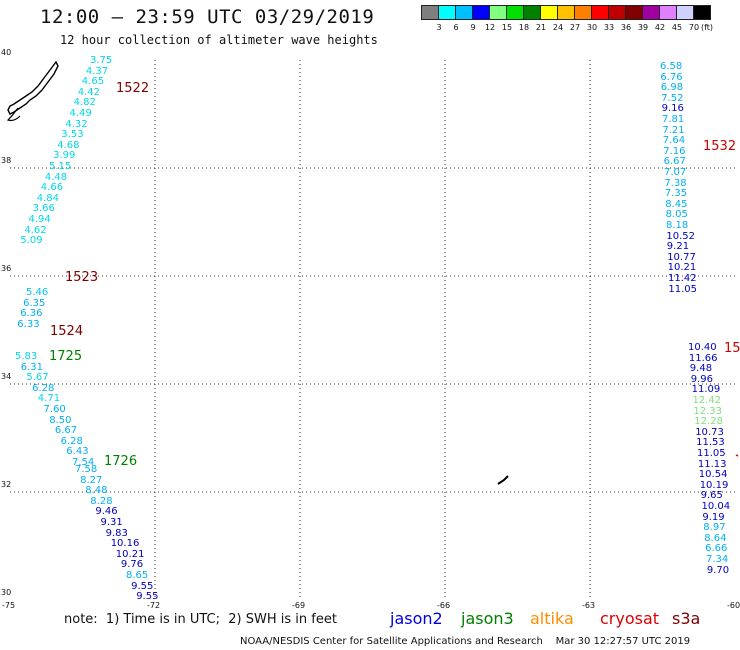 The image size is (740, 650). Describe the element at coordinates (68, 145) in the screenshot. I see `wave-height-value: 4.68` at that location.